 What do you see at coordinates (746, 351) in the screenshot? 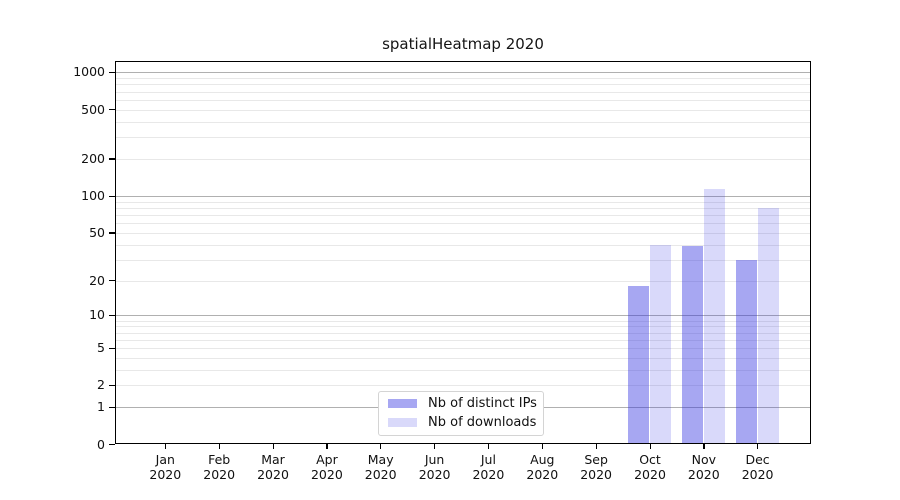
I see `bar-distinct-ips-dec` at bounding box center [746, 351].